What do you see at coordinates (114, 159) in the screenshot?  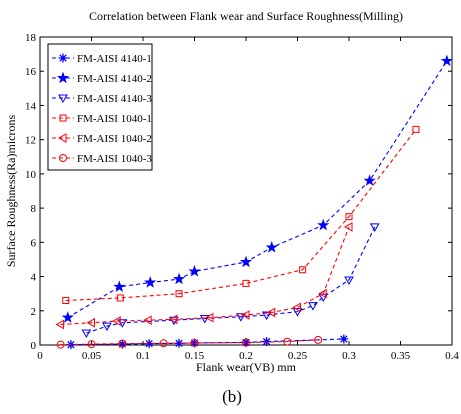 I see `legend-label: FM-AISI 1040-3` at bounding box center [114, 159].